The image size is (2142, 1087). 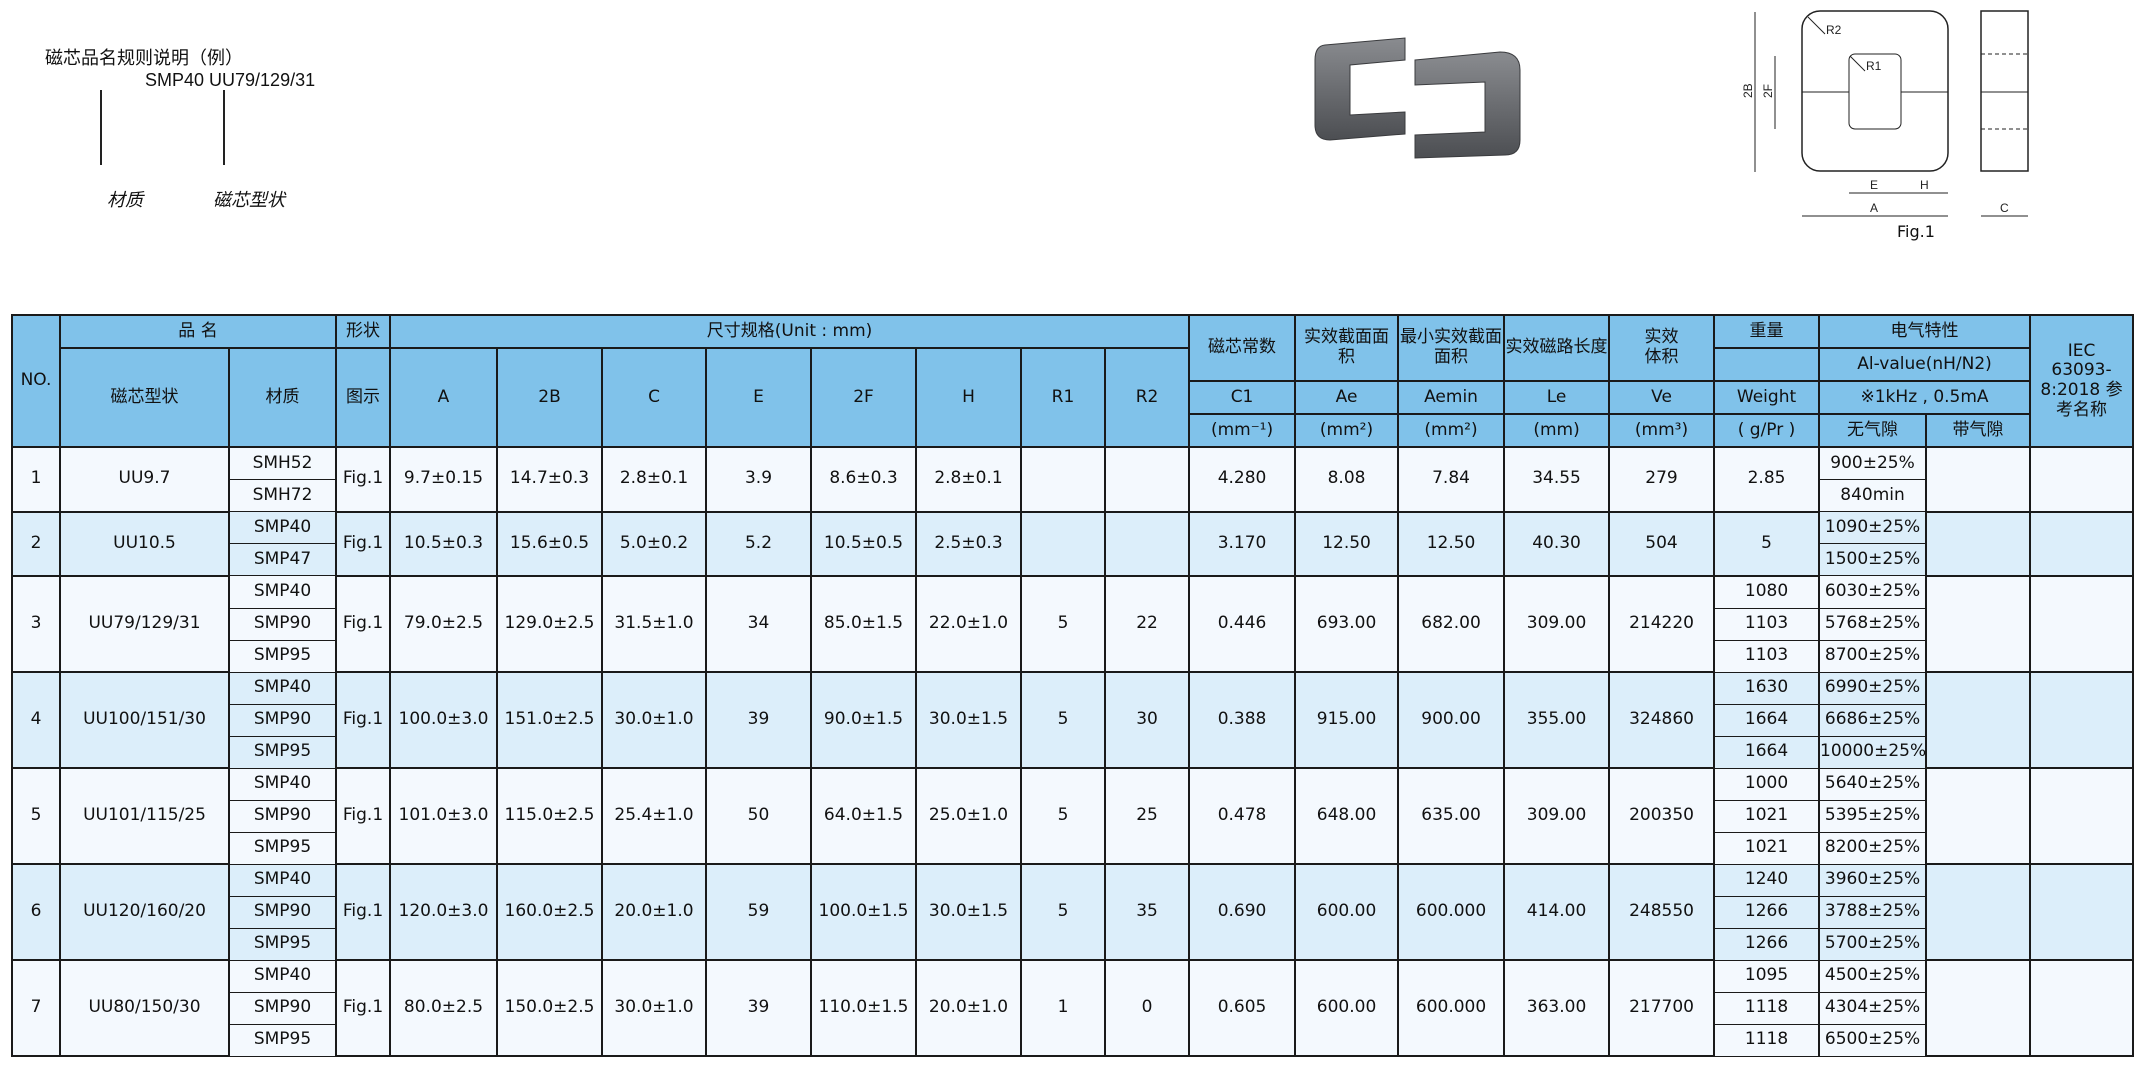 I want to click on cell-al-with-gap, so click(x=1978, y=816).